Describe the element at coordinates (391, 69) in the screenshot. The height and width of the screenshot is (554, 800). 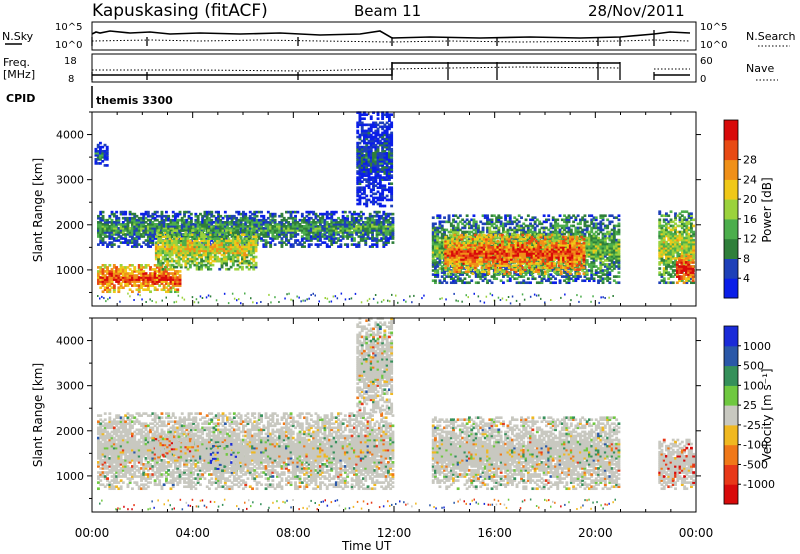
I see `nave-trace` at that location.